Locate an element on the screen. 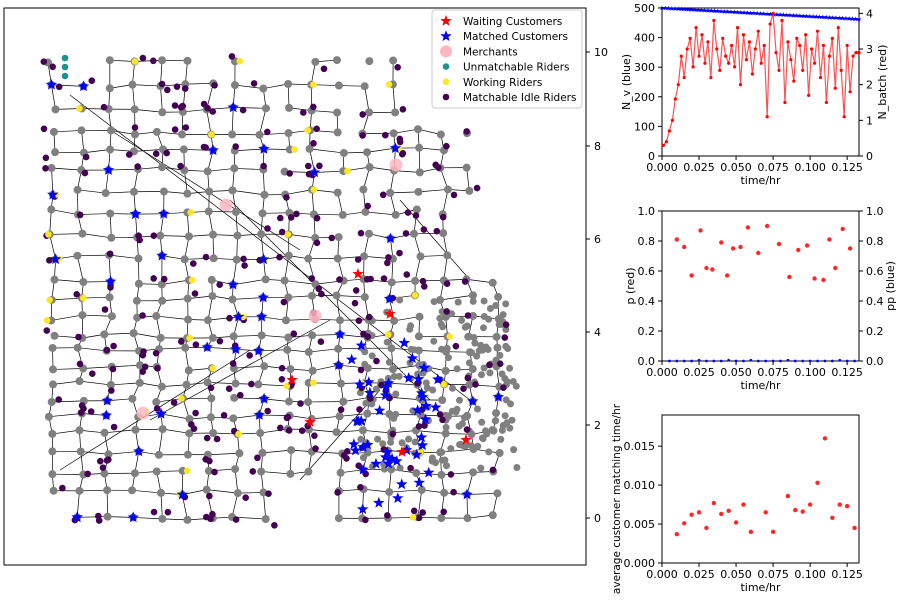 Image resolution: width=900 pixels, height=604 pixels. x-tick-label: 0.100 is located at coordinates (810, 167).